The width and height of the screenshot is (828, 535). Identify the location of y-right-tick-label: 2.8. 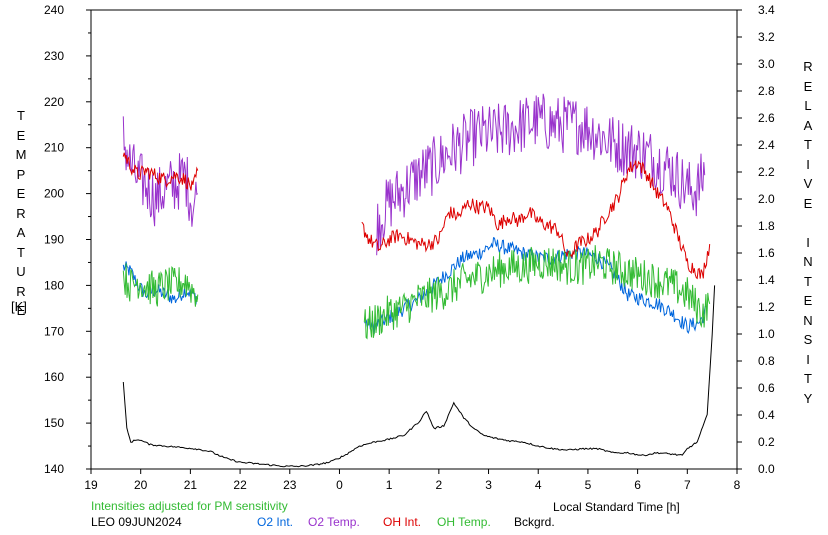
(766, 91).